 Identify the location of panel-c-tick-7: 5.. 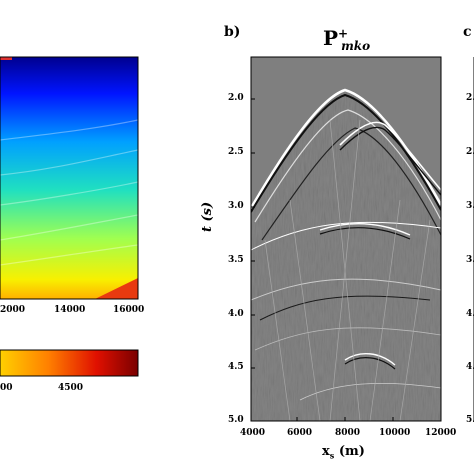
(470, 420).